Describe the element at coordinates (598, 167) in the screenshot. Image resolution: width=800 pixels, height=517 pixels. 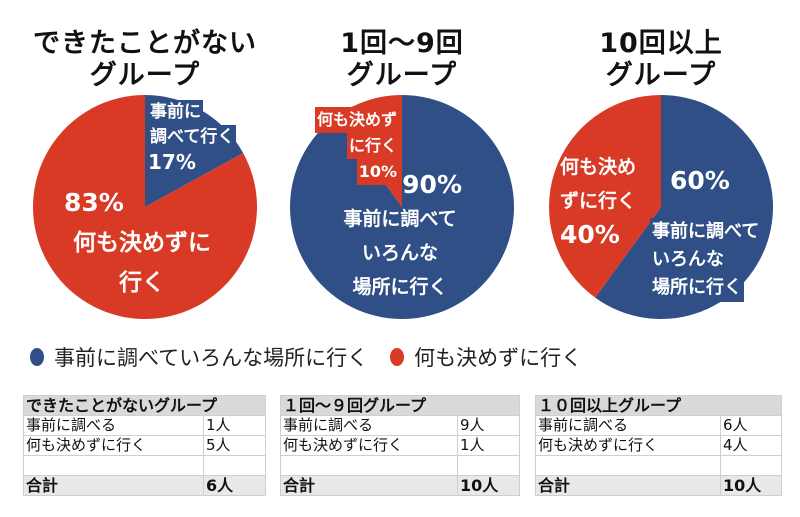
I see `slice-label-line: 何も決め` at that location.